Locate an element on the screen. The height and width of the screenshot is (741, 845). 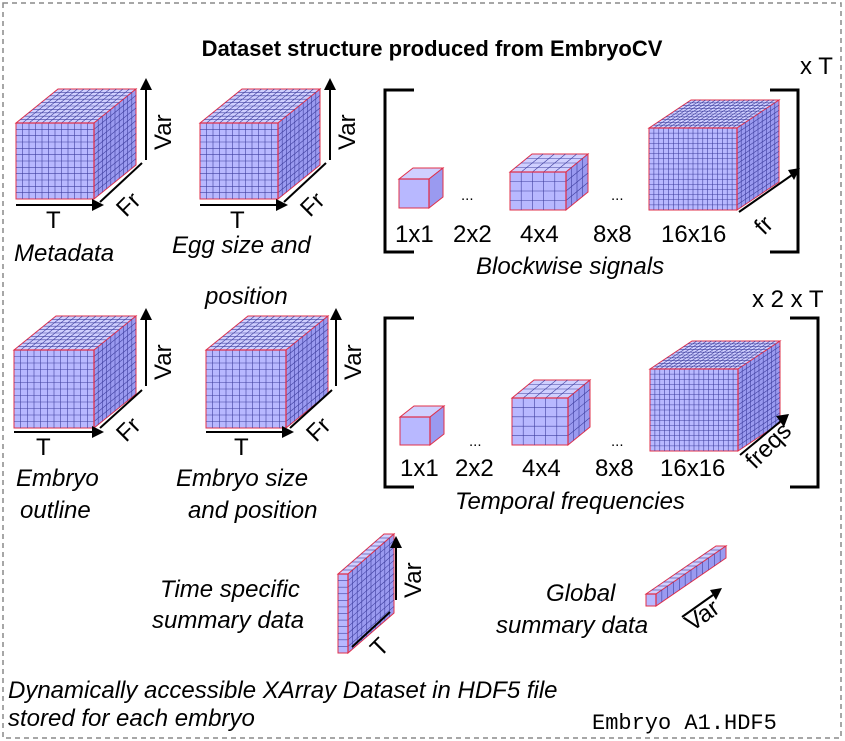
metadata-cube-grid is located at coordinates (76, 143).